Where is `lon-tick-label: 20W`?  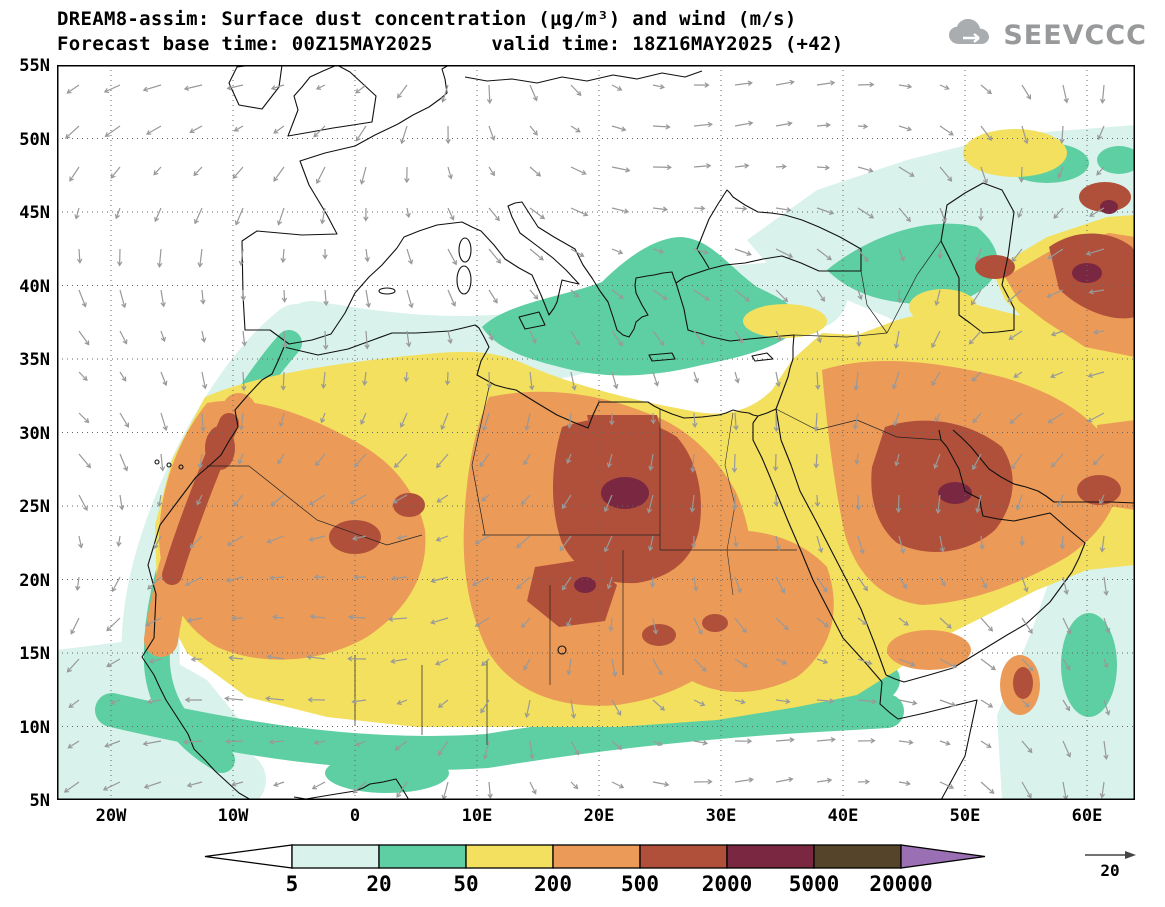 lon-tick-label: 20W is located at coordinates (111, 816).